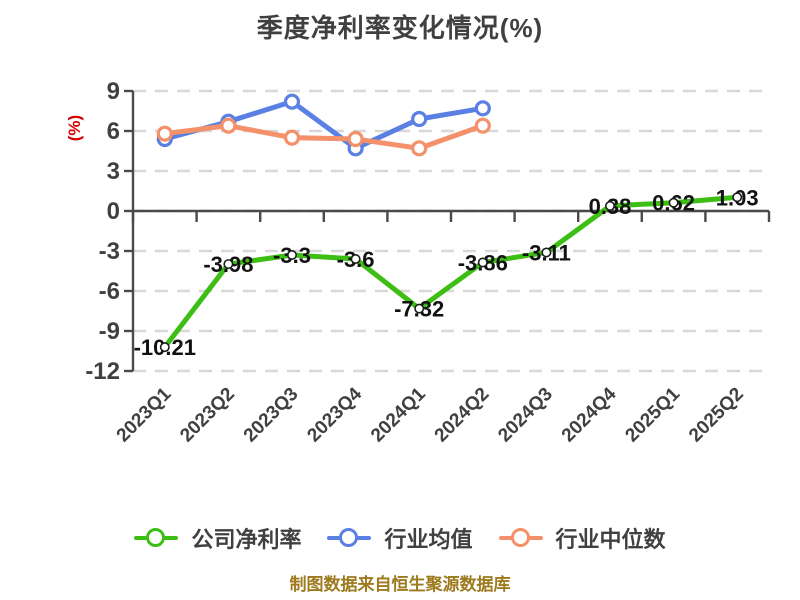 This screenshot has width=800, height=600. I want to click on y-tick-label: 3, so click(113, 171).